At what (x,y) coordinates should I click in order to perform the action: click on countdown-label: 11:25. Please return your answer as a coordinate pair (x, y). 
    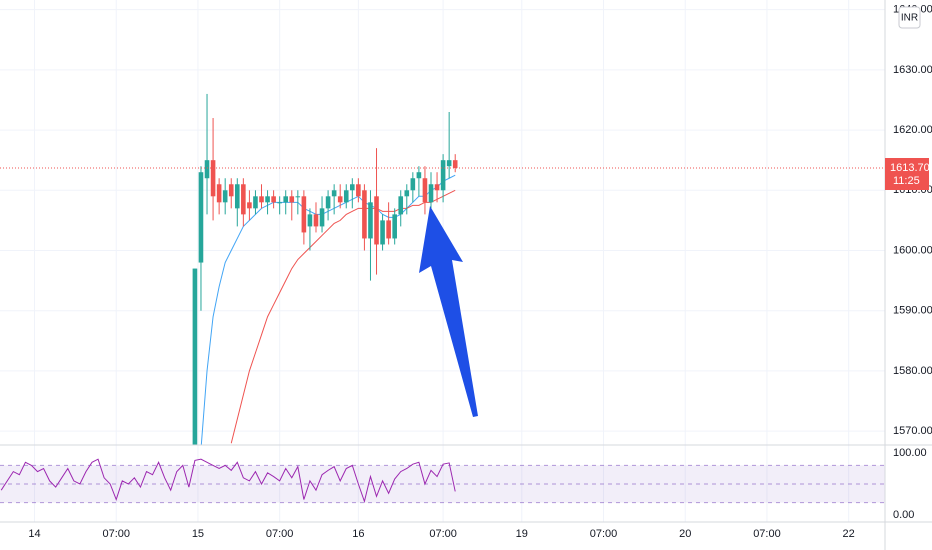
    Looking at the image, I should click on (906, 181).